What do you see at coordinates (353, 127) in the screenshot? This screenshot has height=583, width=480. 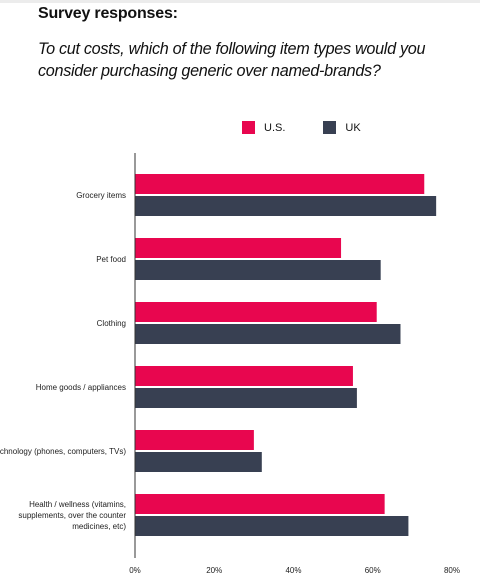 I see `legend-label-uk: UK` at bounding box center [353, 127].